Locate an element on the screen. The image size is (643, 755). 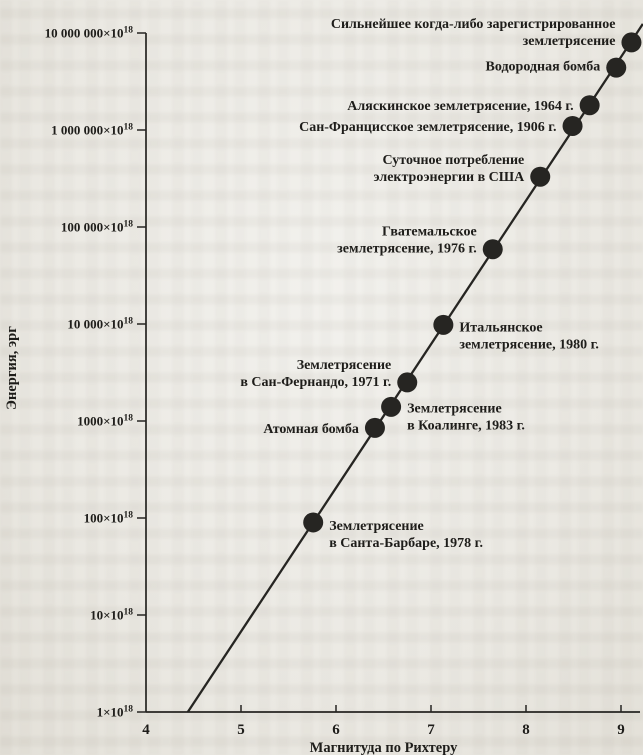
y-tick-label: 1×10¹⁸ is located at coordinates (115, 712).